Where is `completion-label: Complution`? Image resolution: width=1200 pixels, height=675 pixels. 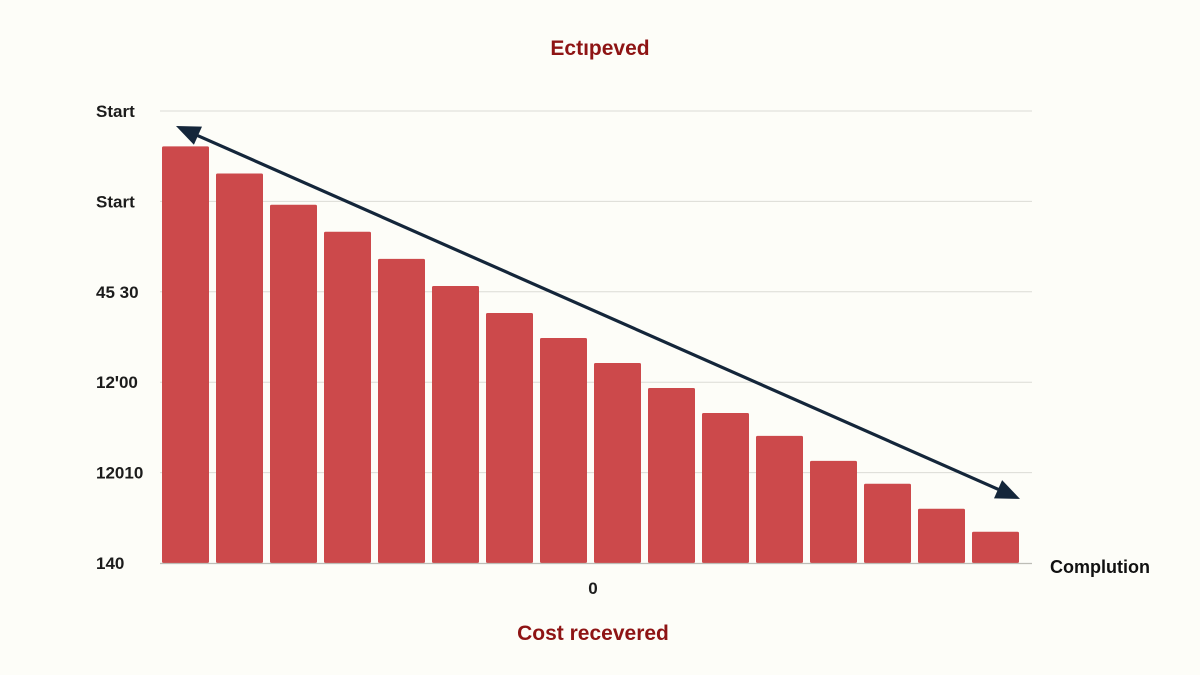 completion-label: Complution is located at coordinates (1100, 567).